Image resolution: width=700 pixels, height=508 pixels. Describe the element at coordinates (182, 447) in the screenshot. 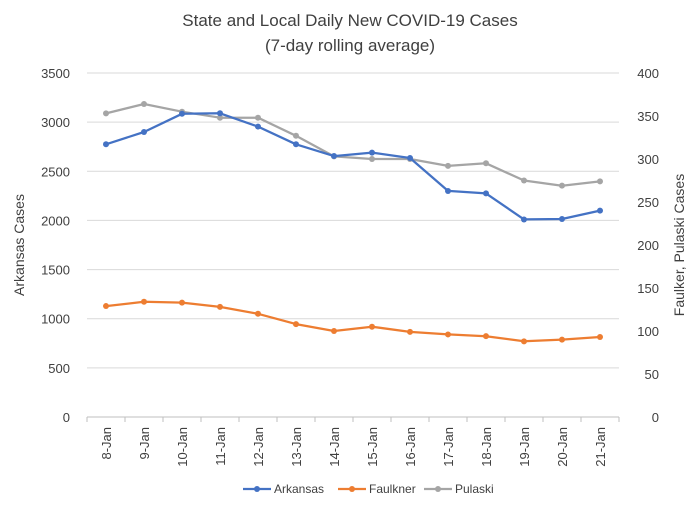

I see `x-tick-label: 10-Jan` at that location.